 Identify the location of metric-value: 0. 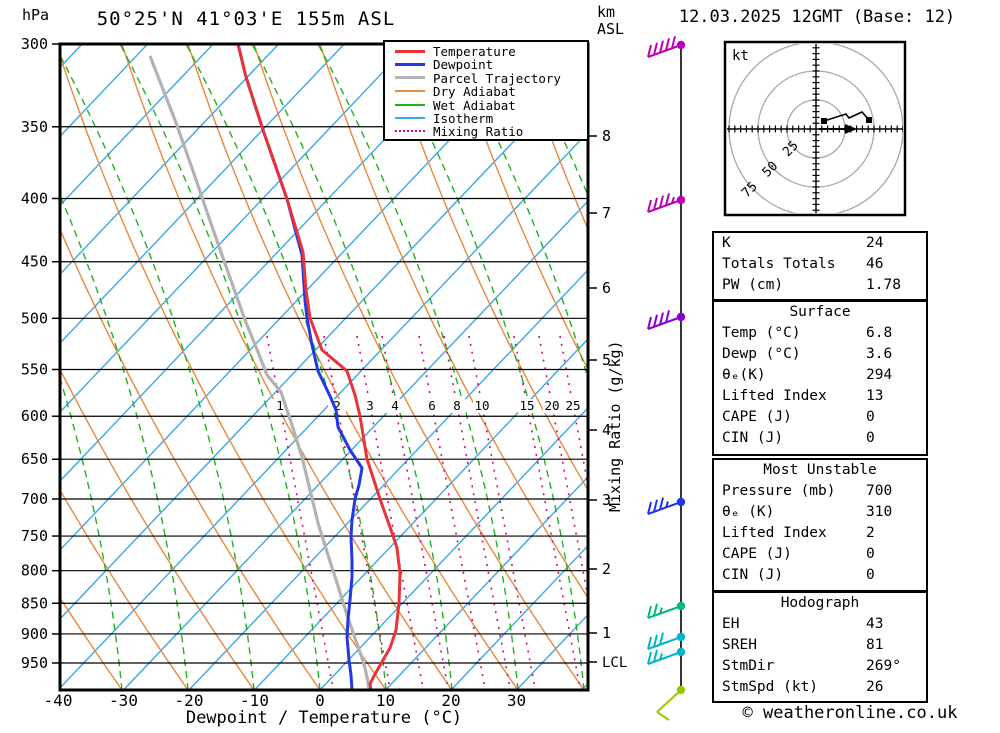
(870, 438).